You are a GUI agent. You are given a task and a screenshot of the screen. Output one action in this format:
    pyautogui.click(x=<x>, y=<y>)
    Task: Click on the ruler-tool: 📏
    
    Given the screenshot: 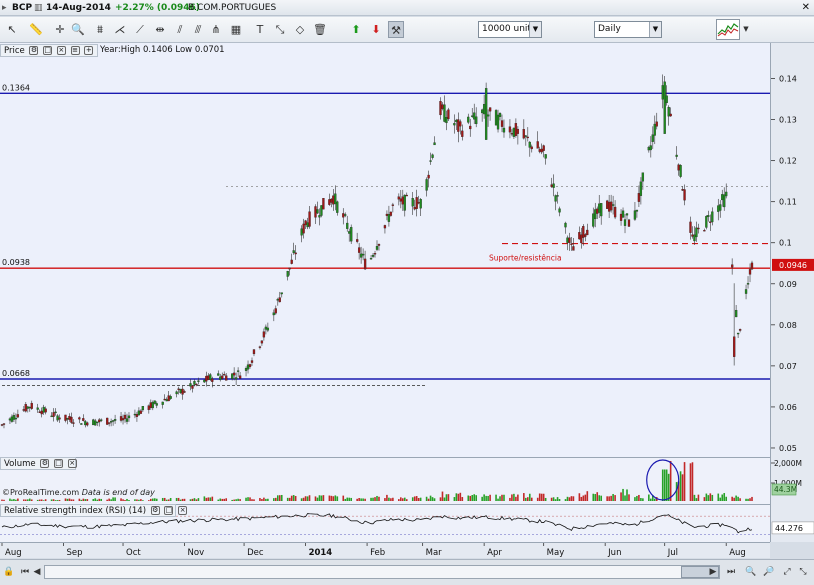 What is the action you would take?
    pyautogui.click(x=36, y=29)
    